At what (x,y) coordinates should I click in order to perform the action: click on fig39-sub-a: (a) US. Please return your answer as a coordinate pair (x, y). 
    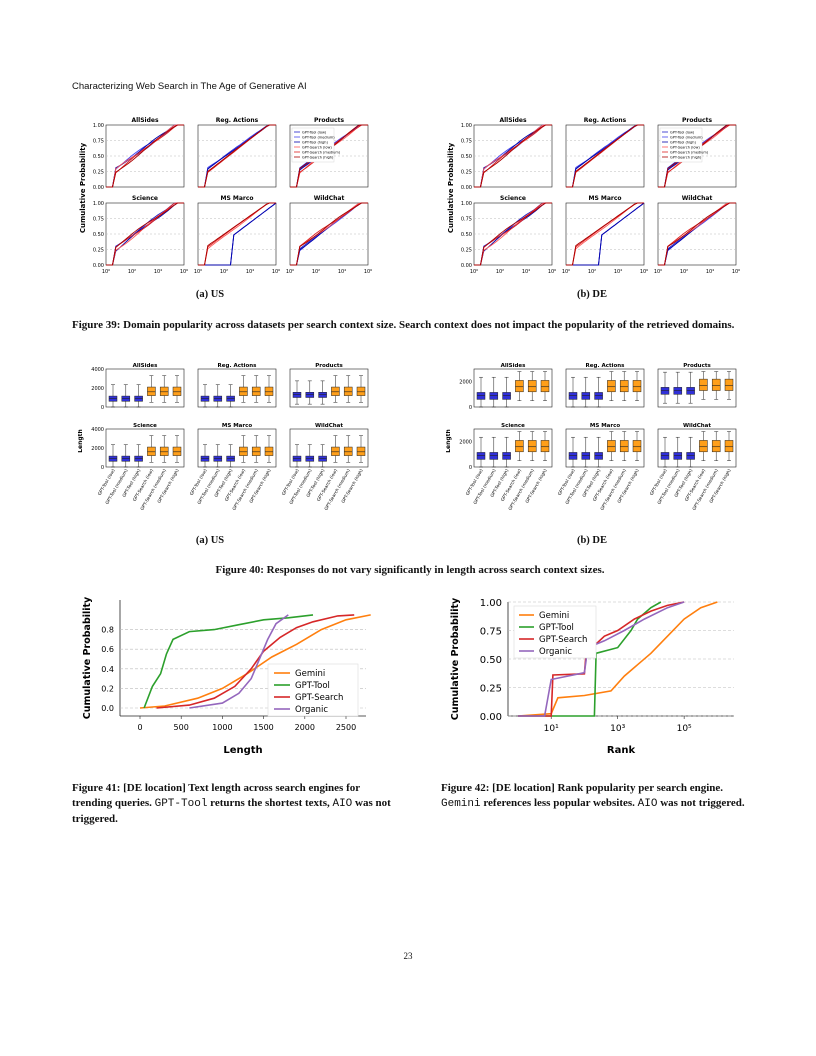
    Looking at the image, I should click on (210, 294).